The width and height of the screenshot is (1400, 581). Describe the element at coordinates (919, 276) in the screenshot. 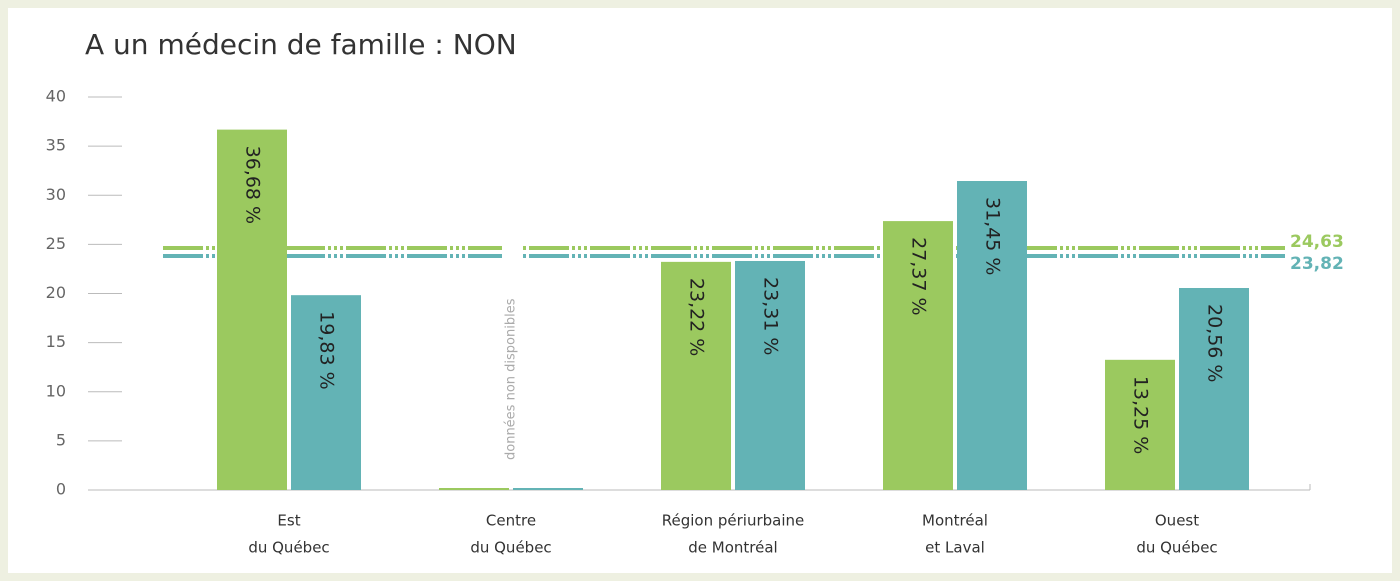

I see `value-label: 27,37 %` at that location.